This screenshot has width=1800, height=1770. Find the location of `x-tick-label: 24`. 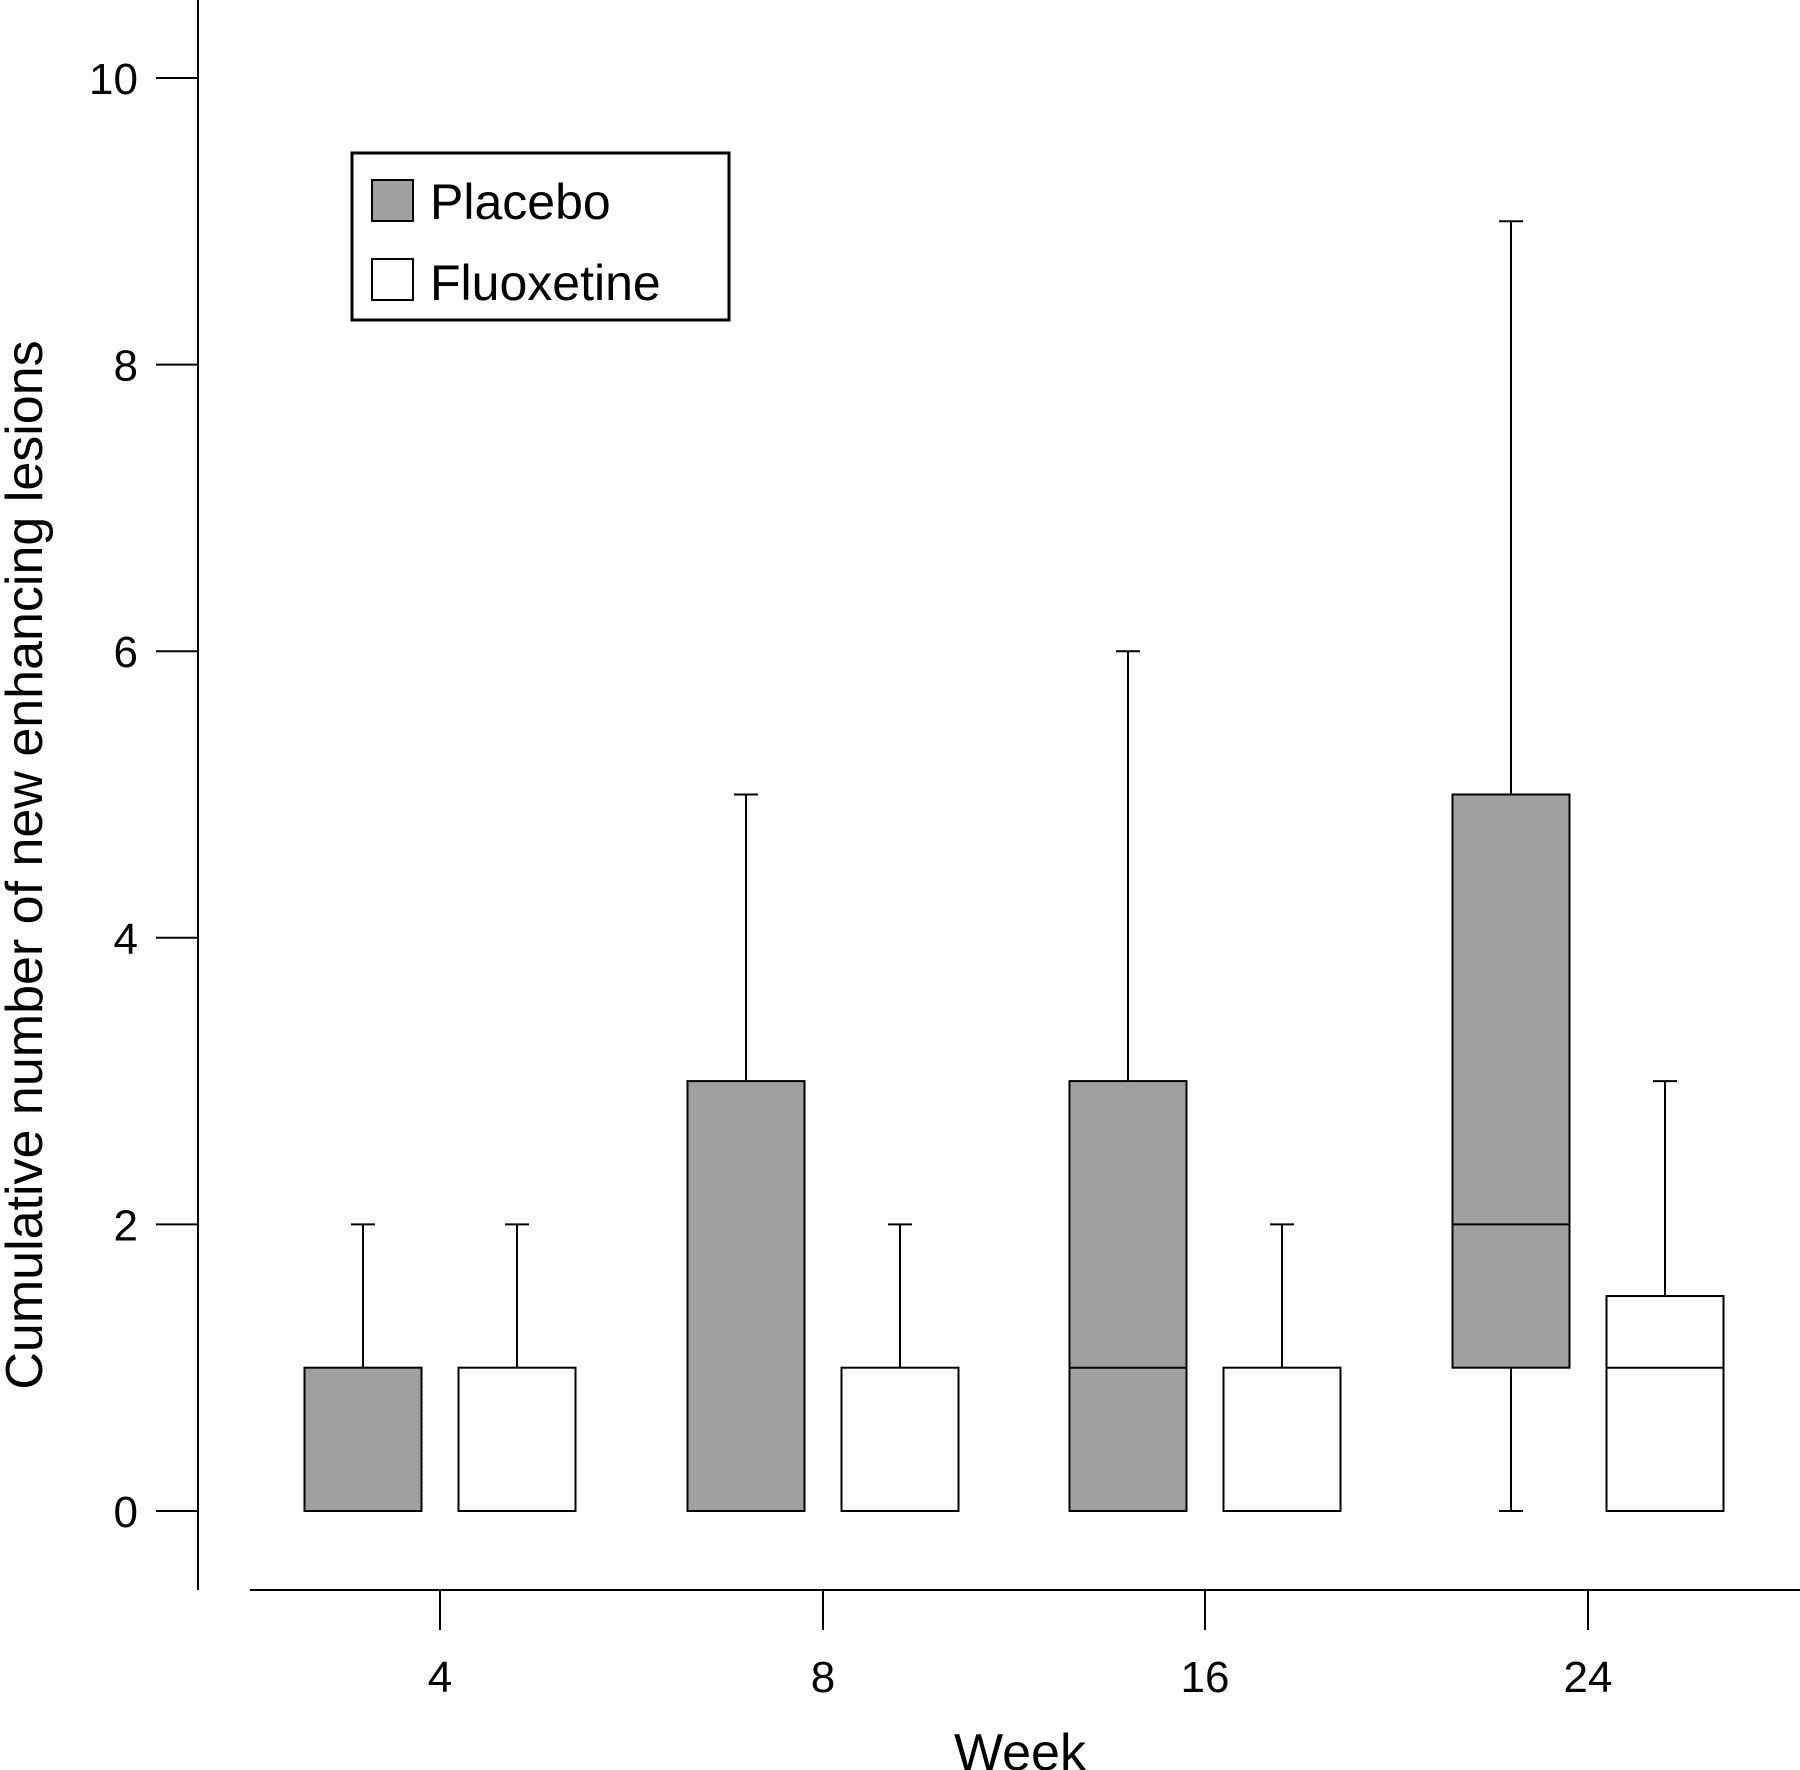

x-tick-label: 24 is located at coordinates (1588, 1677).